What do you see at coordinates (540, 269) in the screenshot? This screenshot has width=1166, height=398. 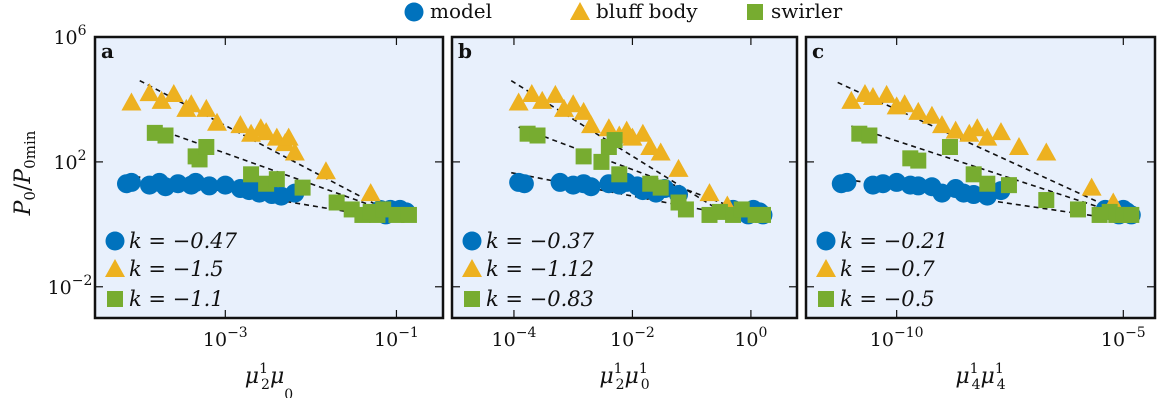 I see `k-label-text: k = −1.12` at bounding box center [540, 269].